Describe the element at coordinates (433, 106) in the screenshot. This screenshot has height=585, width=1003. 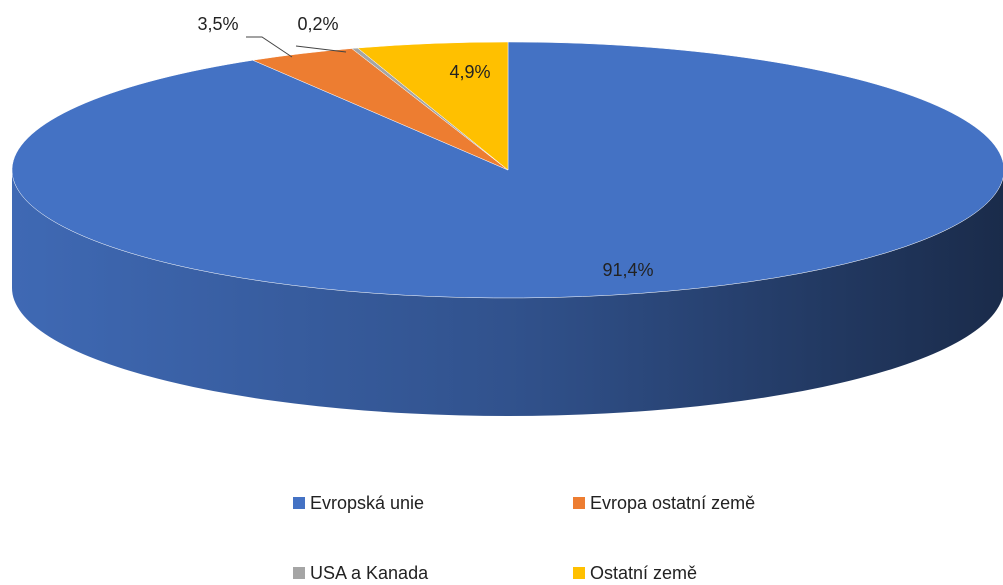
I see `pie-slice` at that location.